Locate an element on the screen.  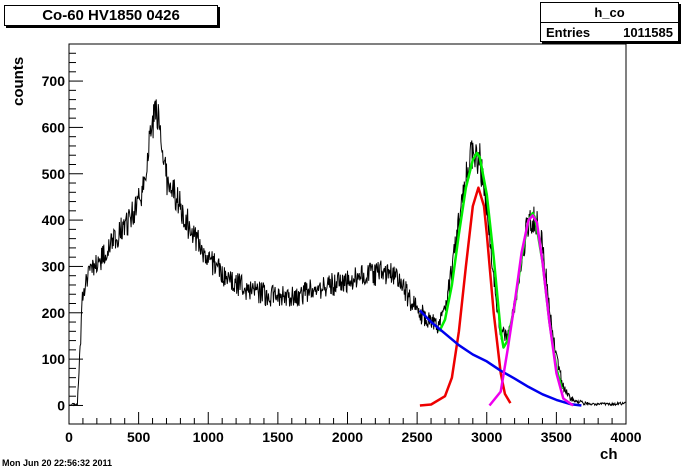
x-tick-label: 500 is located at coordinates (139, 437).